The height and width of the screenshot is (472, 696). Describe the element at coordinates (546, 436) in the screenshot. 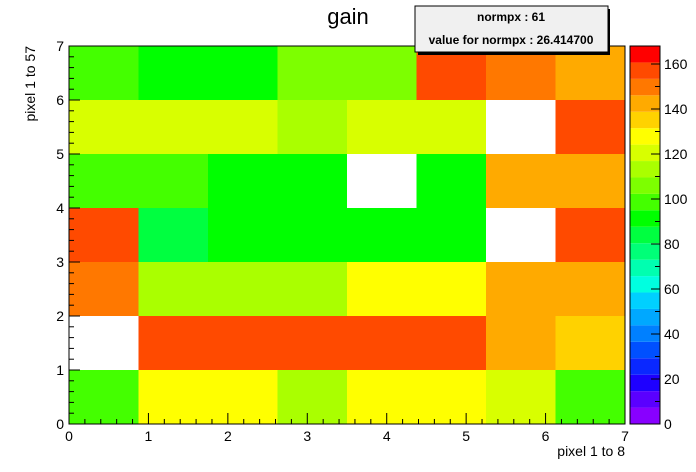

I see `x-tick-label: 6` at that location.